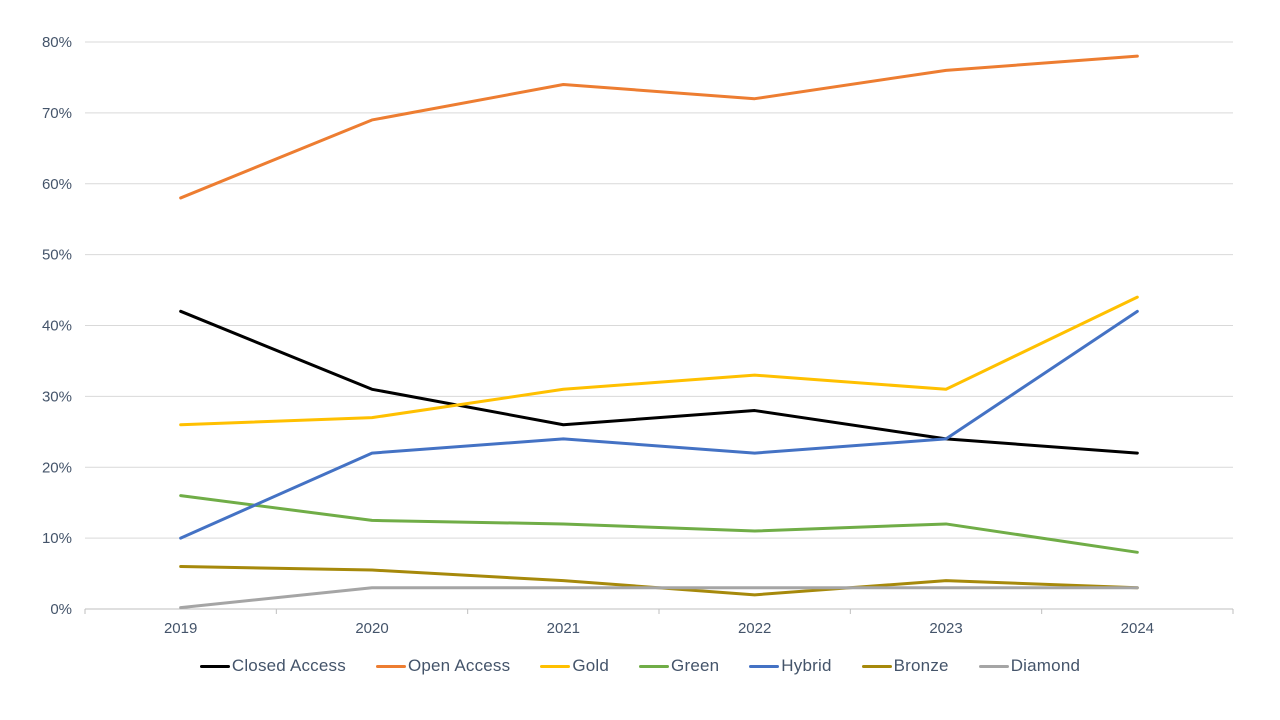 This screenshot has height=720, width=1280. I want to click on legend-label: Green, so click(695, 665).